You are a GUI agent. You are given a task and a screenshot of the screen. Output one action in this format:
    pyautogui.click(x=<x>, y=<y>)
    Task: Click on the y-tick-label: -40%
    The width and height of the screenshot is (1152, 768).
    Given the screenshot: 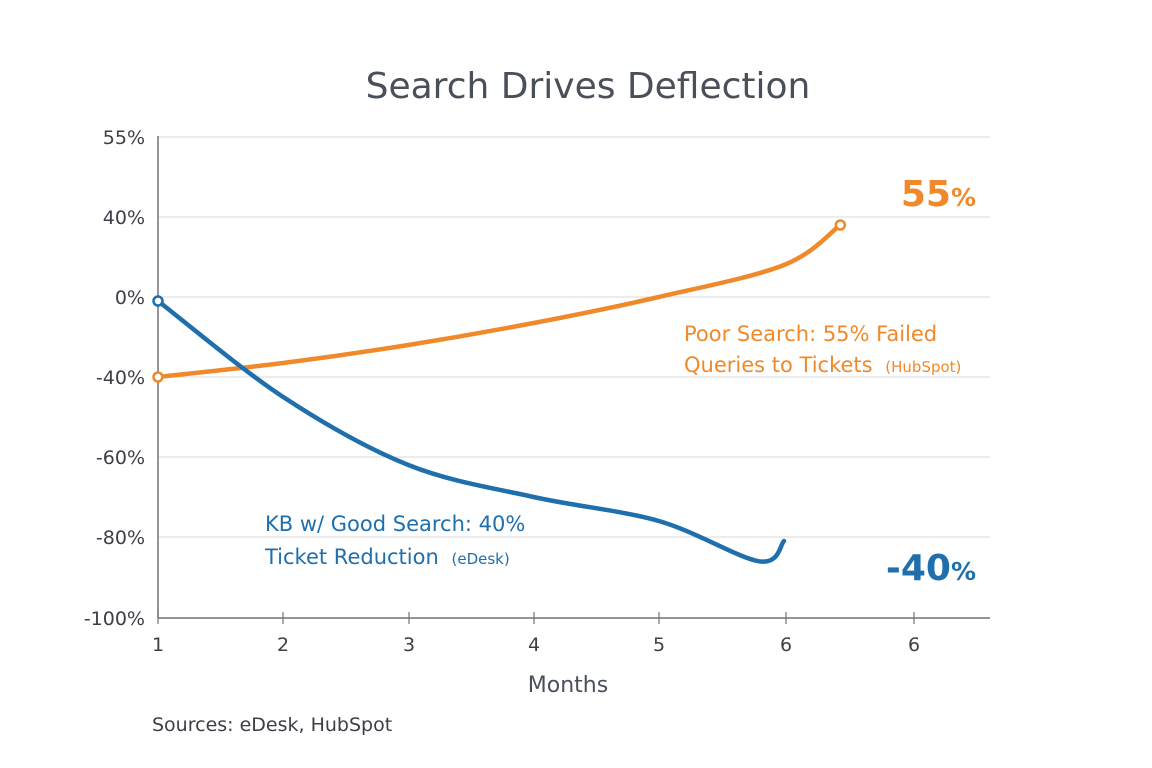 What is the action you would take?
    pyautogui.click(x=120, y=378)
    